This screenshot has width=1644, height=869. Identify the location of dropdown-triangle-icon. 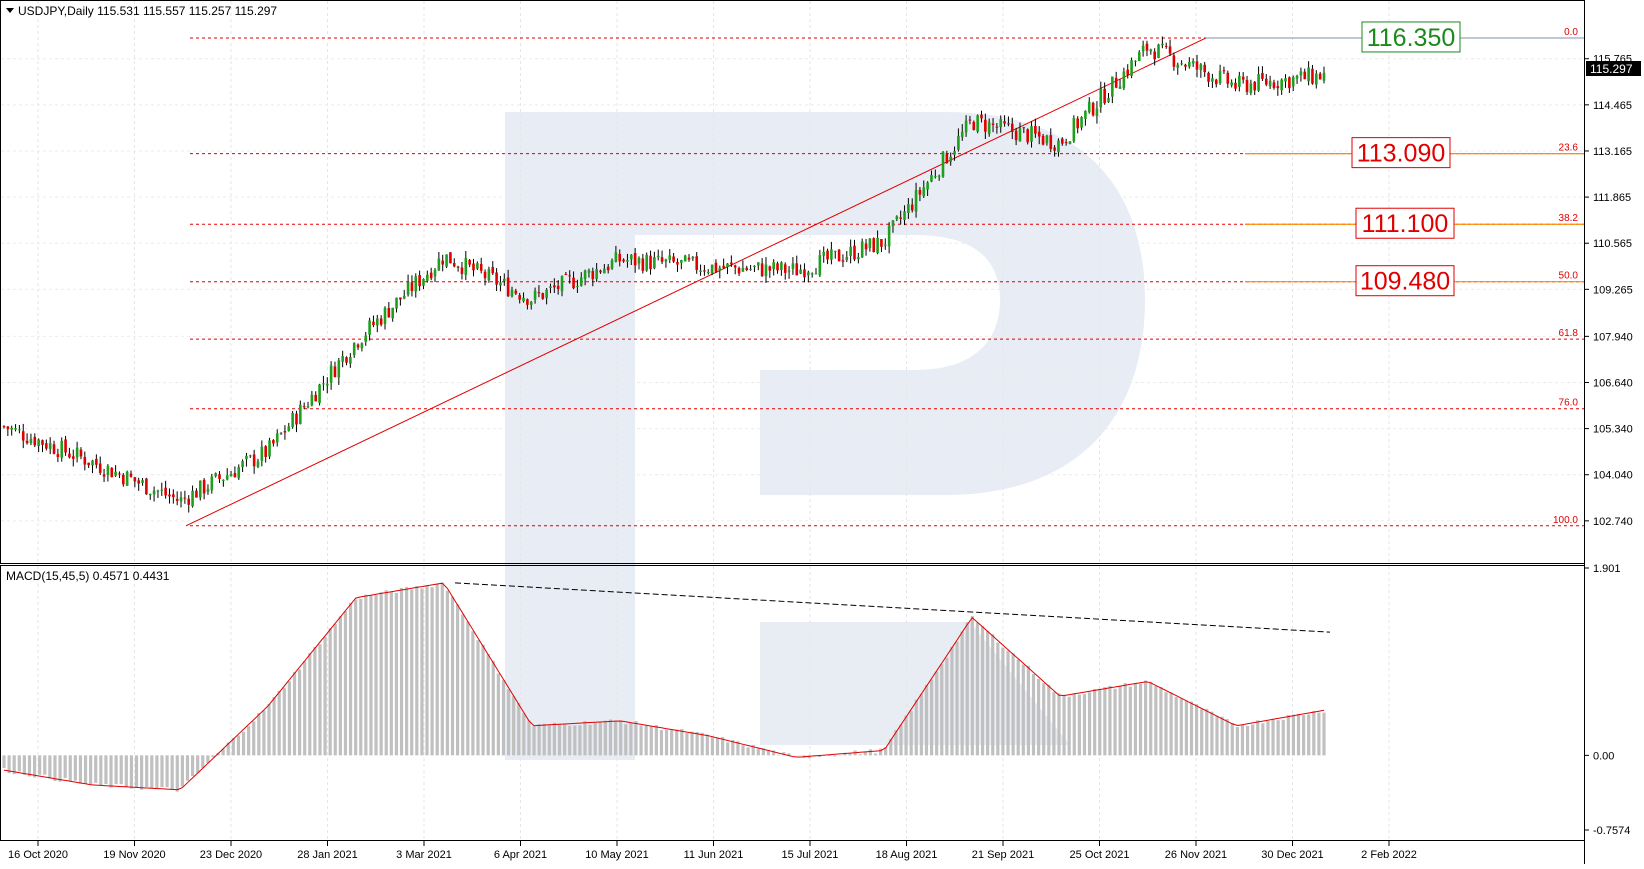
(10, 10).